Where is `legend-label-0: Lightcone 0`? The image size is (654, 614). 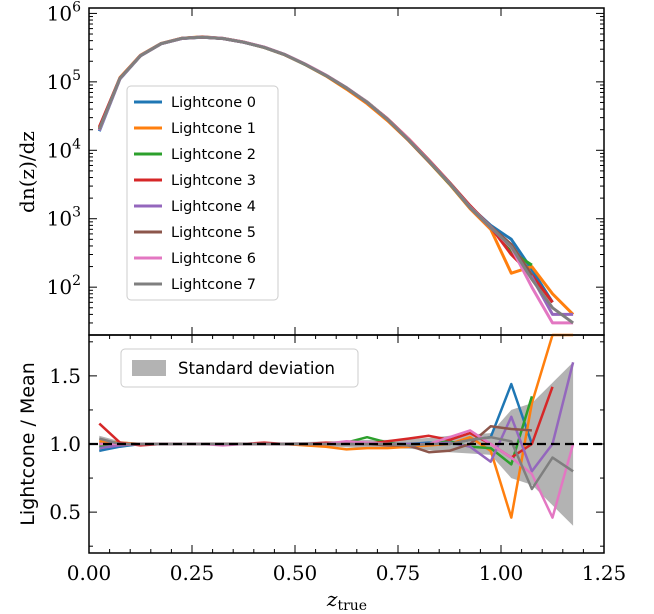
legend-label-0: Lightcone 0 is located at coordinates (213, 103).